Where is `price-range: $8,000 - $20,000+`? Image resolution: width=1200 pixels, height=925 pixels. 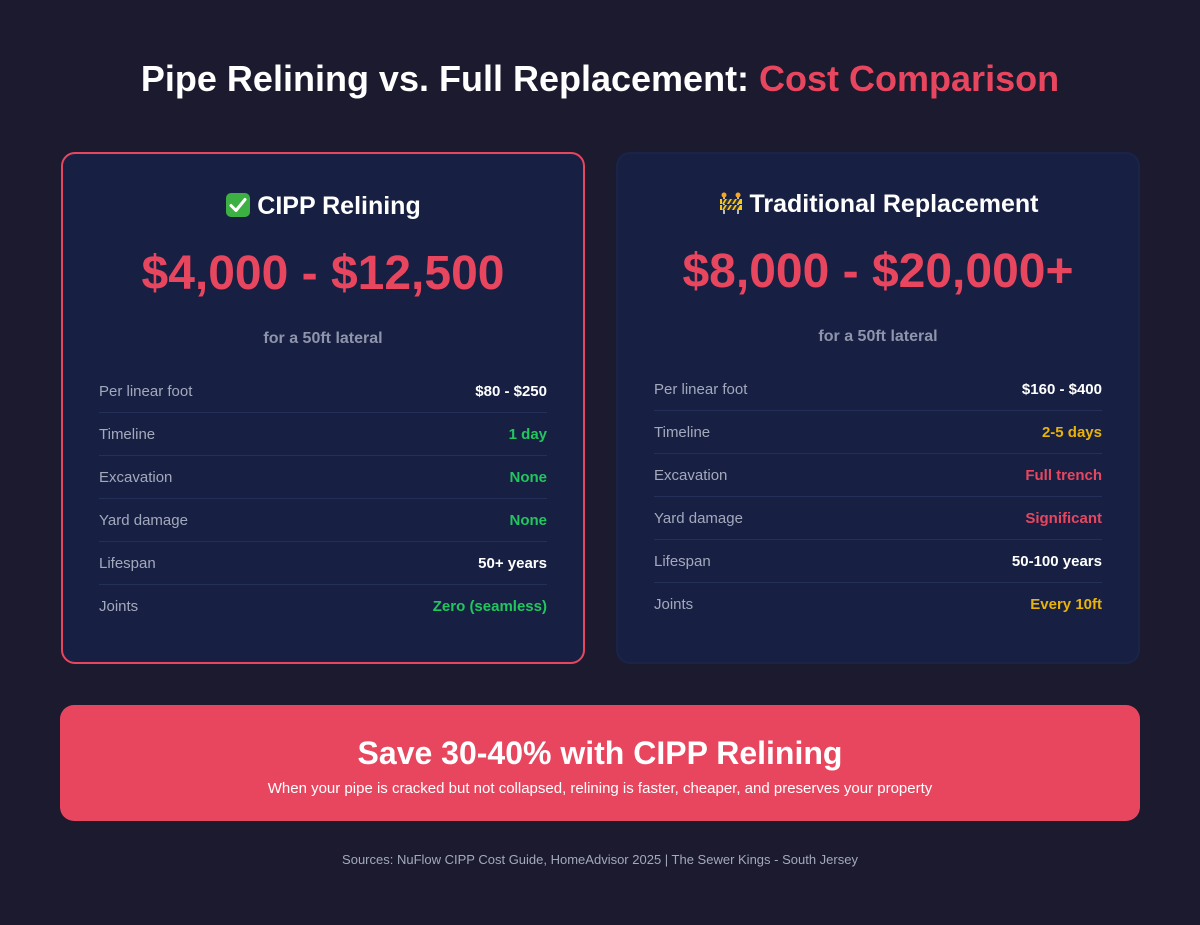
price-range: $8,000 - $20,000+ is located at coordinates (878, 271).